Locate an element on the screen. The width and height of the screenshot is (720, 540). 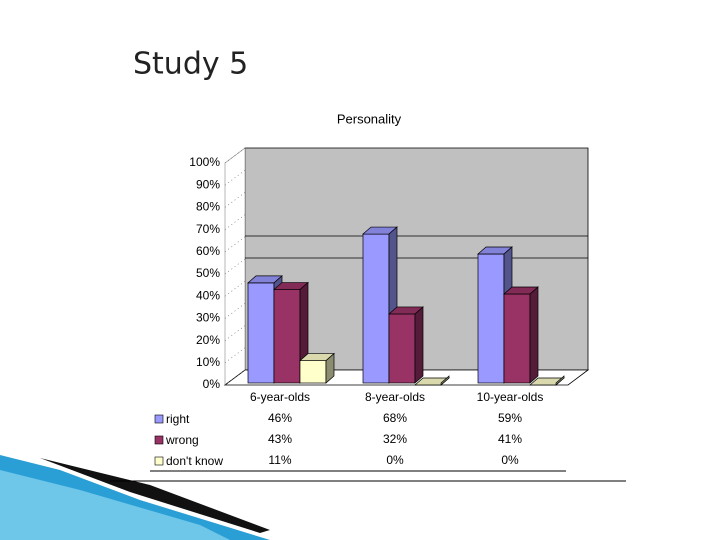
table-value: 46% is located at coordinates (280, 418).